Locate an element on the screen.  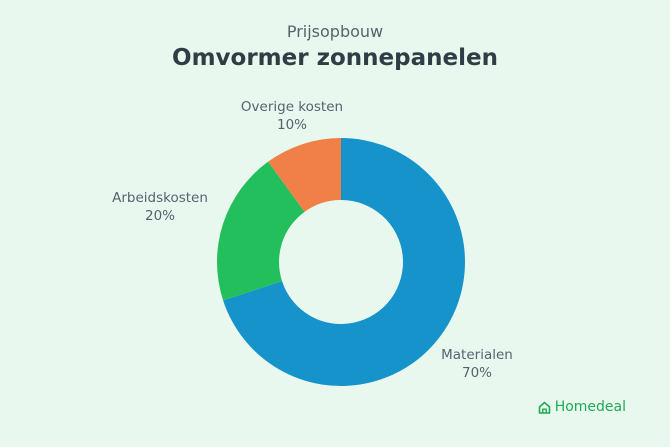
label-overige-kosten: Overige kosten 10% is located at coordinates (292, 116).